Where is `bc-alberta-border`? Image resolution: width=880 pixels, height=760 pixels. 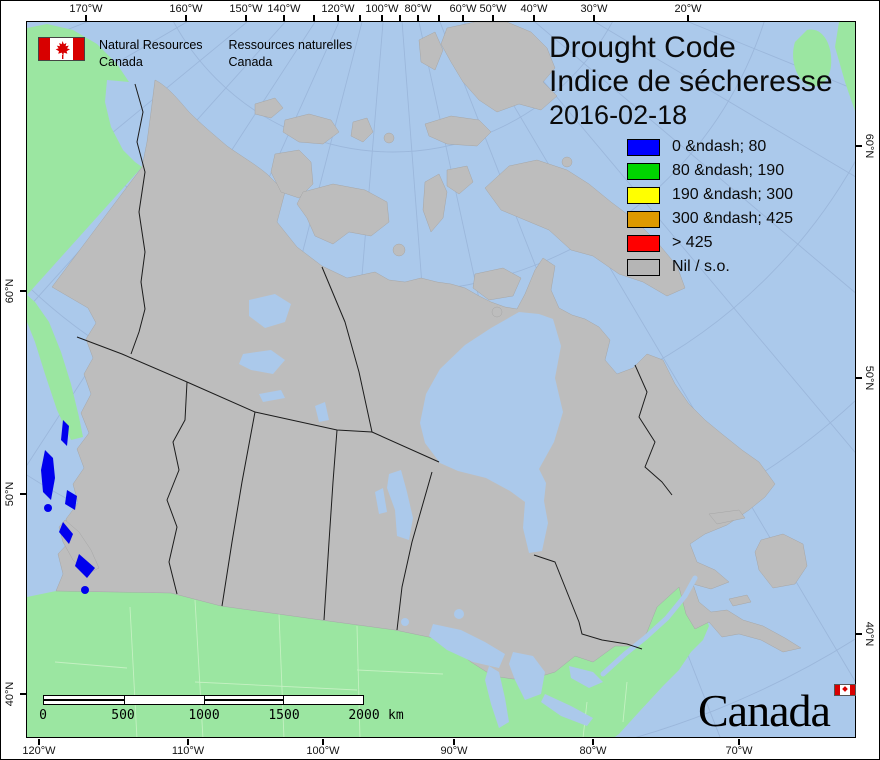 bc-alberta-border is located at coordinates (177, 488).